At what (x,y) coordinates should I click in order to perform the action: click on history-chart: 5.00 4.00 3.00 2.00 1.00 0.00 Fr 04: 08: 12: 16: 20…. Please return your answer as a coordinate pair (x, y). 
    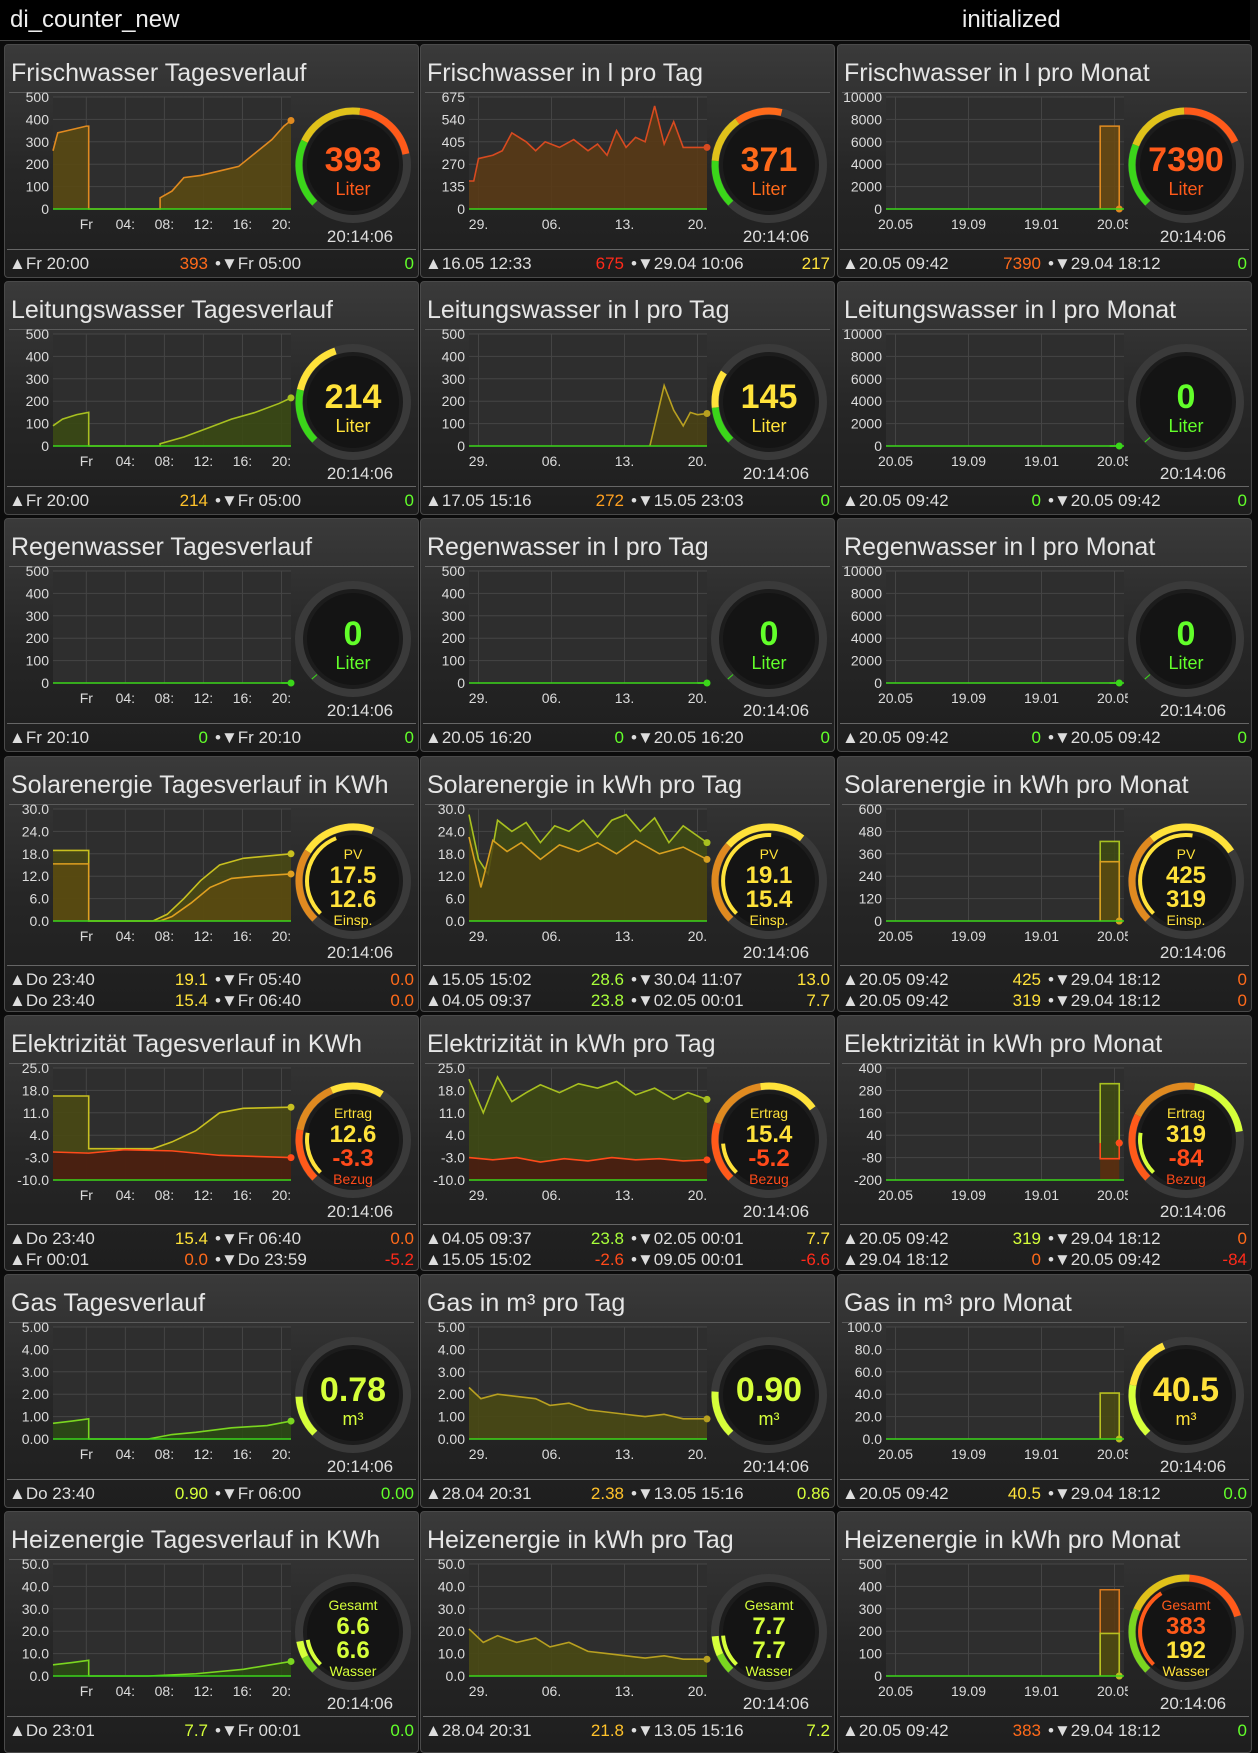
    Looking at the image, I should click on (150, 1394).